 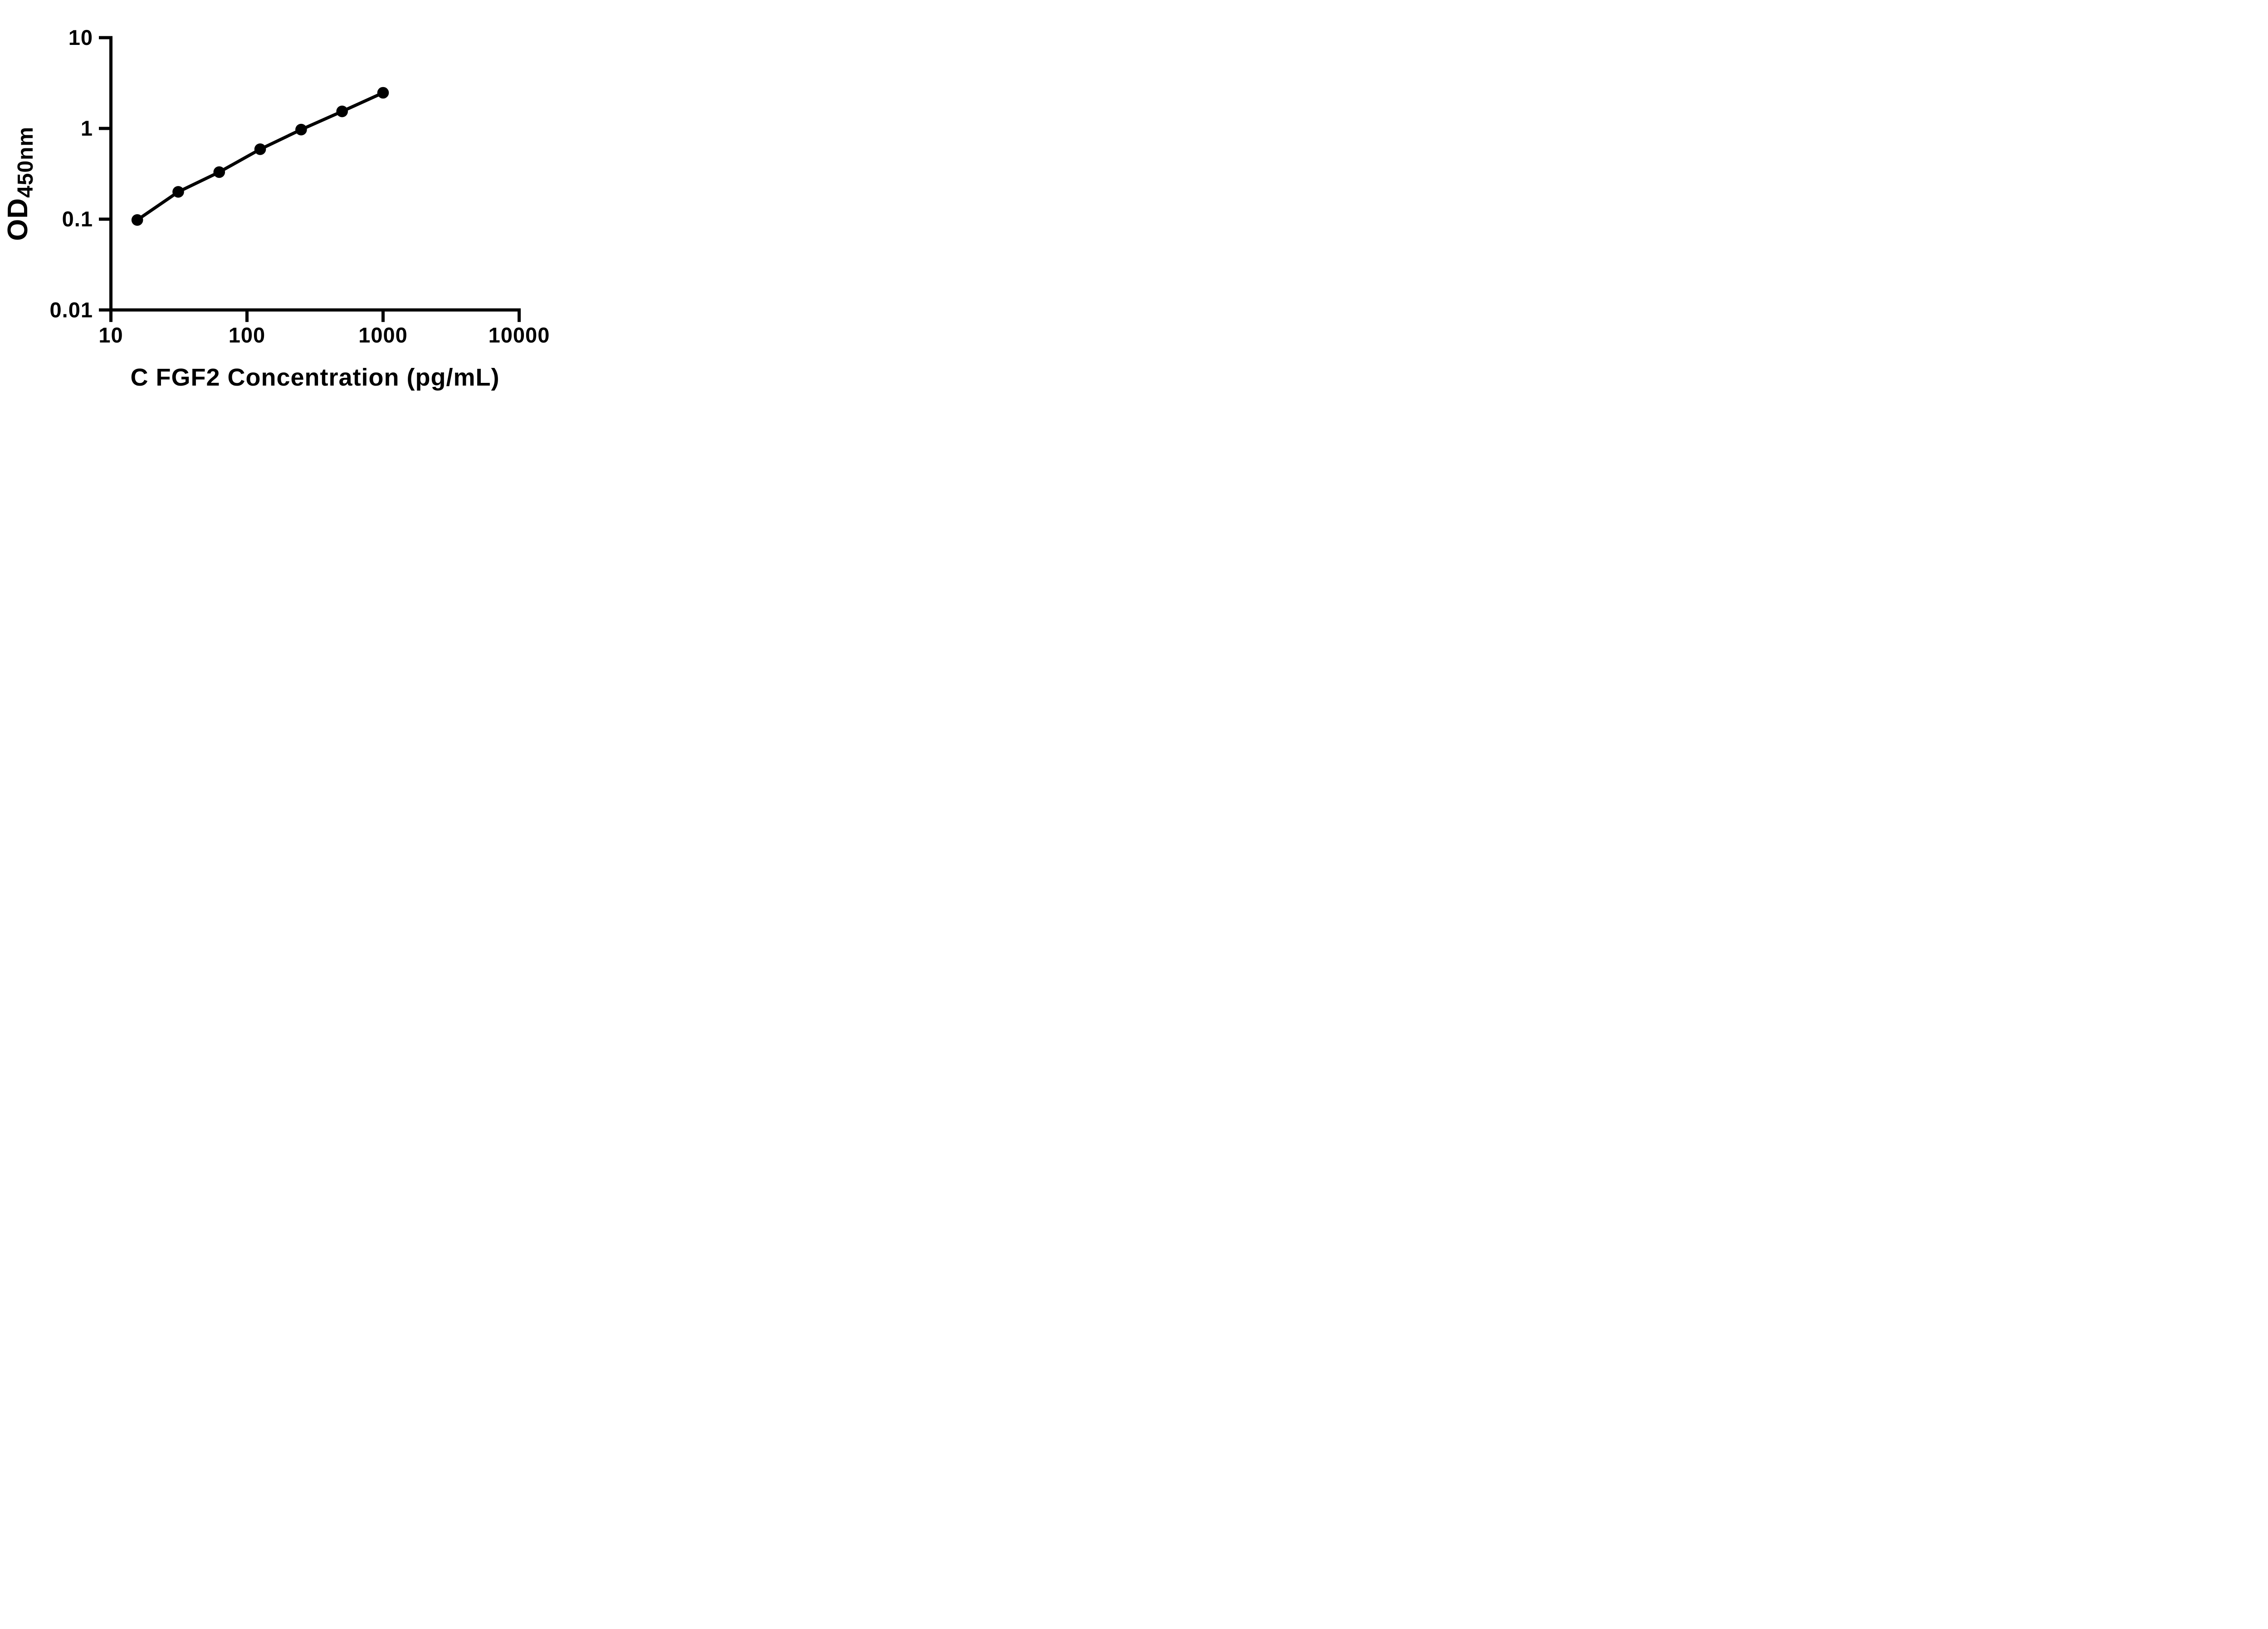 I want to click on data-point-31.25, so click(x=178, y=192).